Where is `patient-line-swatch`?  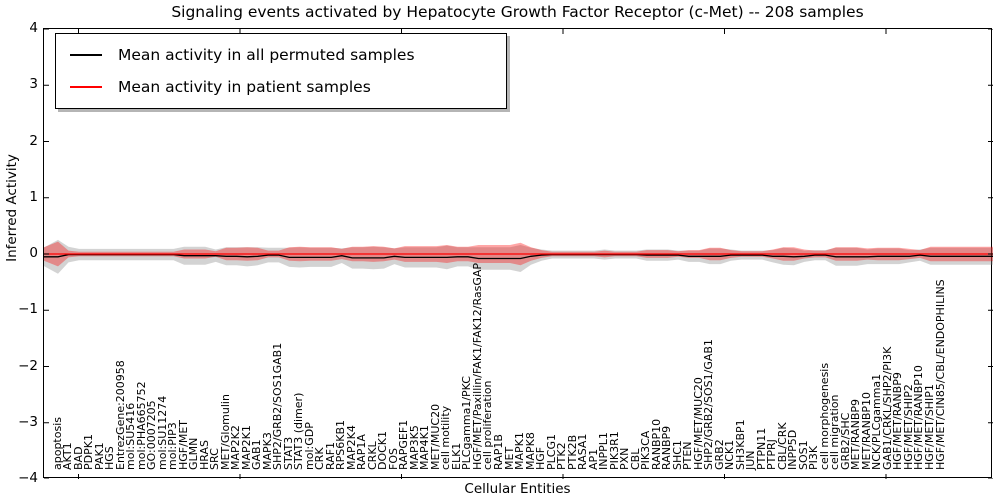 patient-line-swatch is located at coordinates (86, 87).